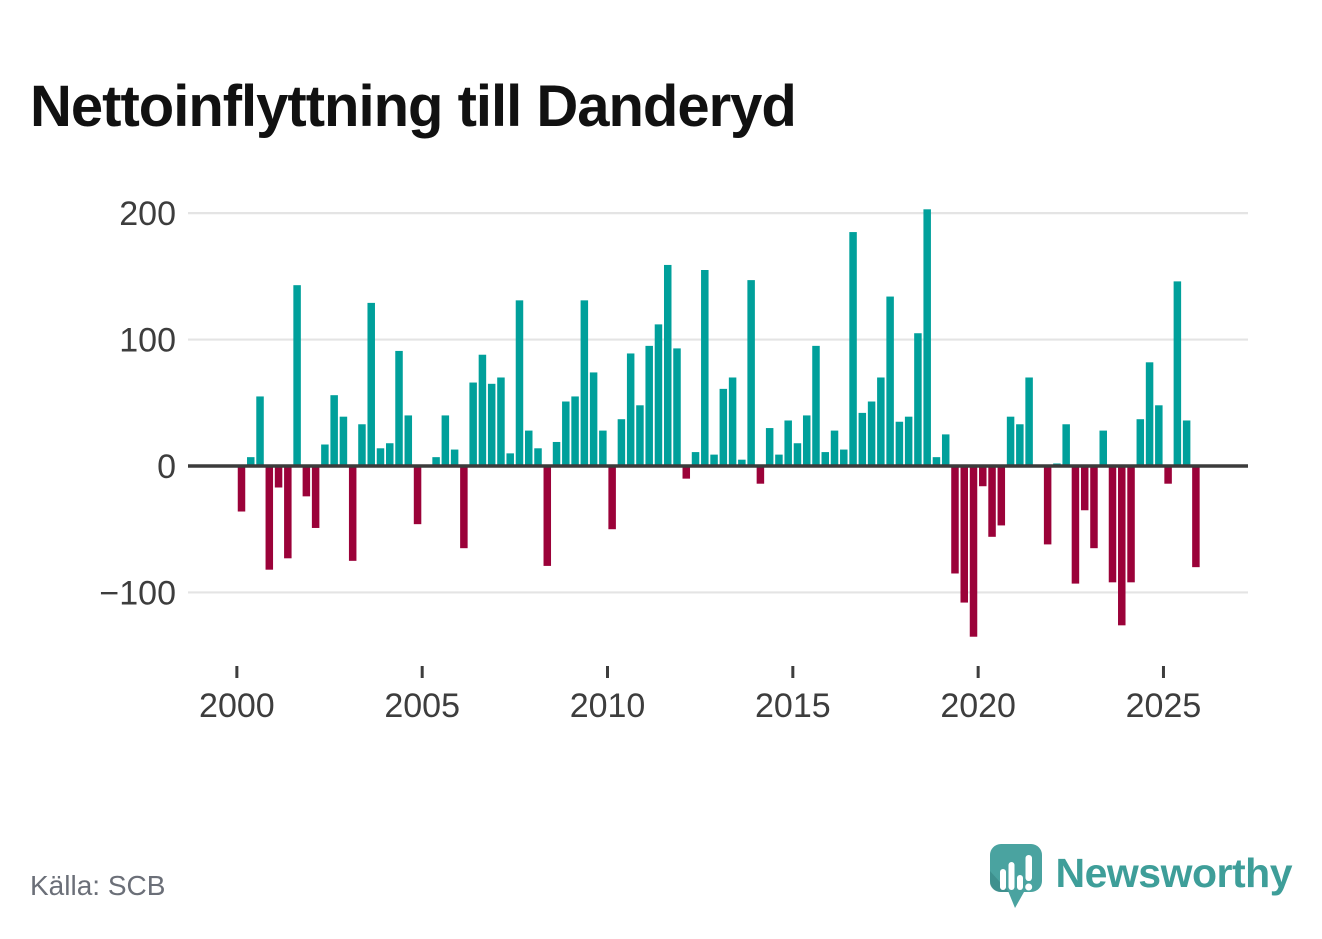 The height and width of the screenshot is (939, 1322). I want to click on bubble-shape, so click(1015, 876).